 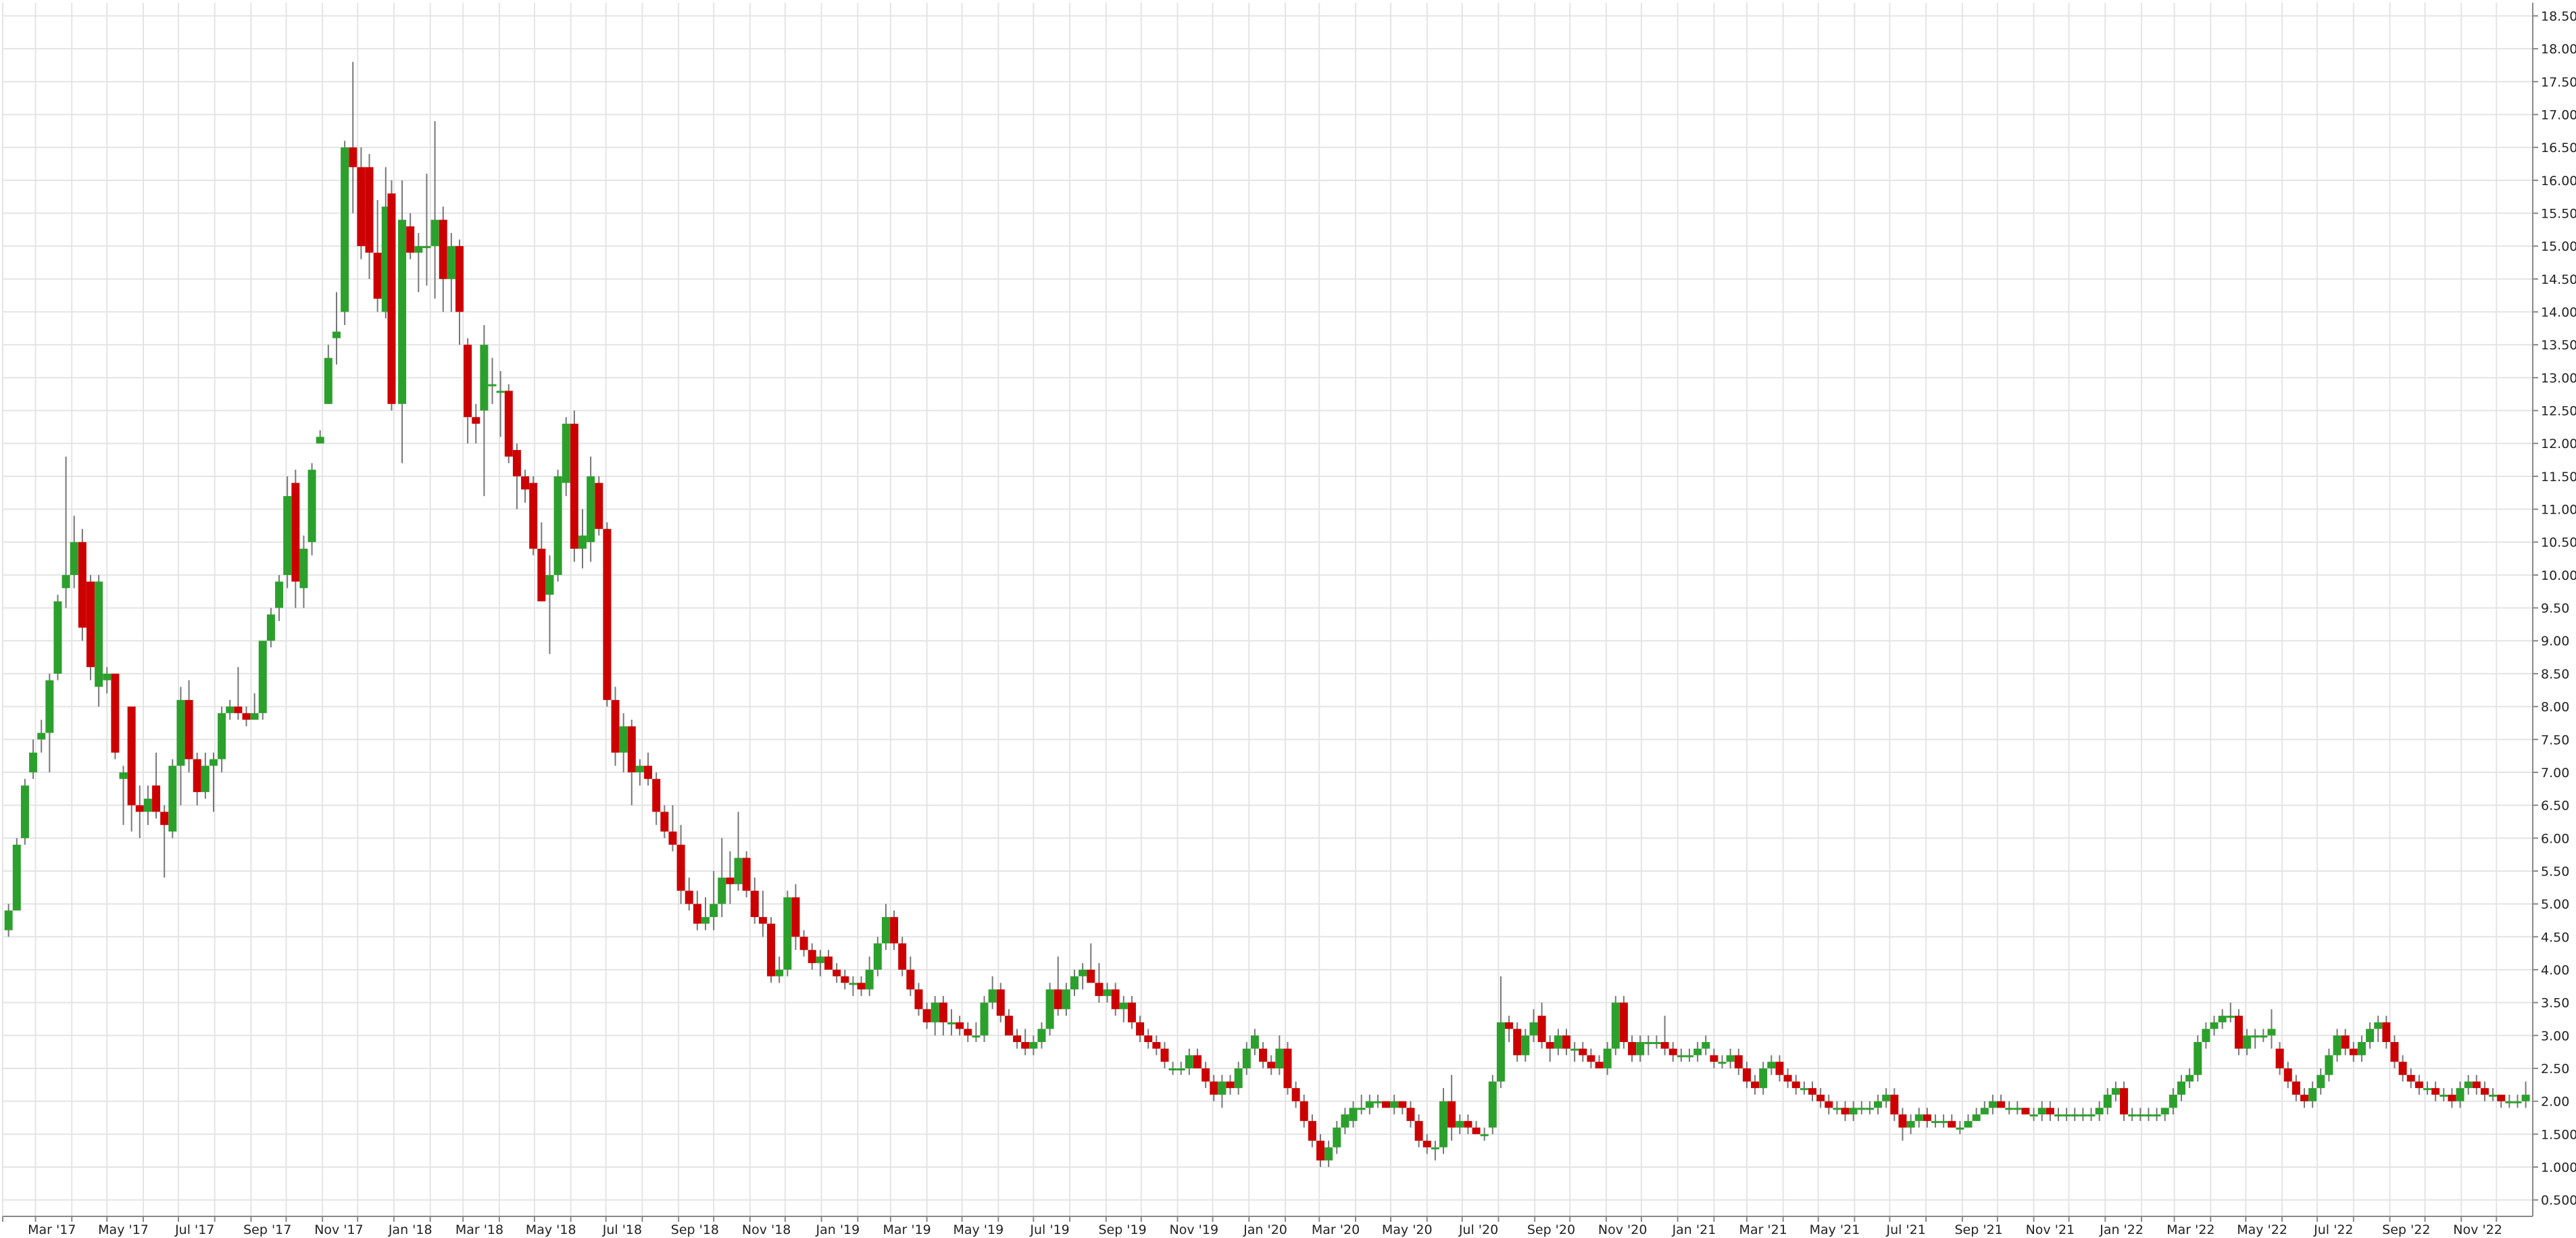 What do you see at coordinates (979, 1230) in the screenshot?
I see `x-tick-label: May '19` at bounding box center [979, 1230].